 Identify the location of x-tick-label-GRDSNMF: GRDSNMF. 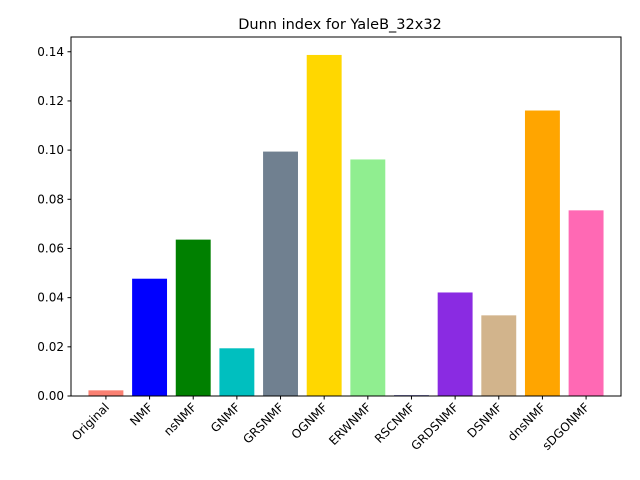
(434, 426).